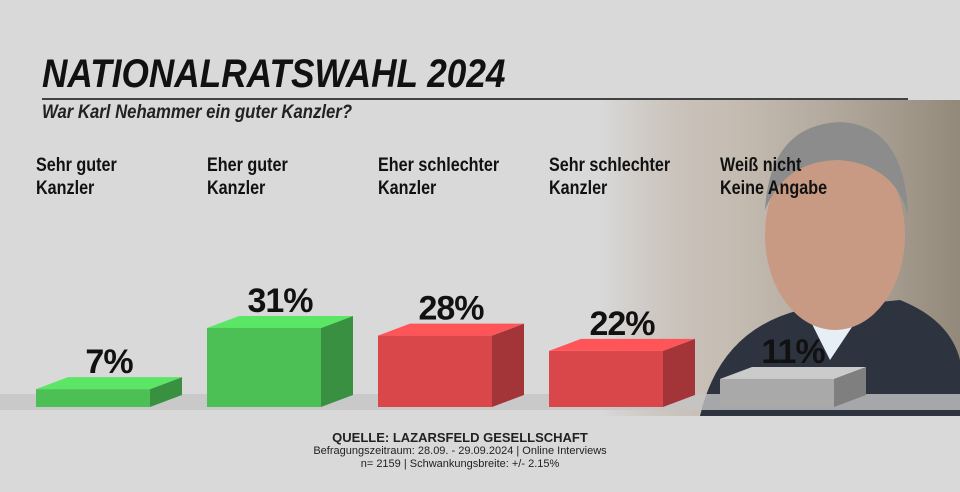 This screenshot has height=492, width=960. I want to click on chart-title: NATIONALRATSWAHL 2024, so click(274, 74).